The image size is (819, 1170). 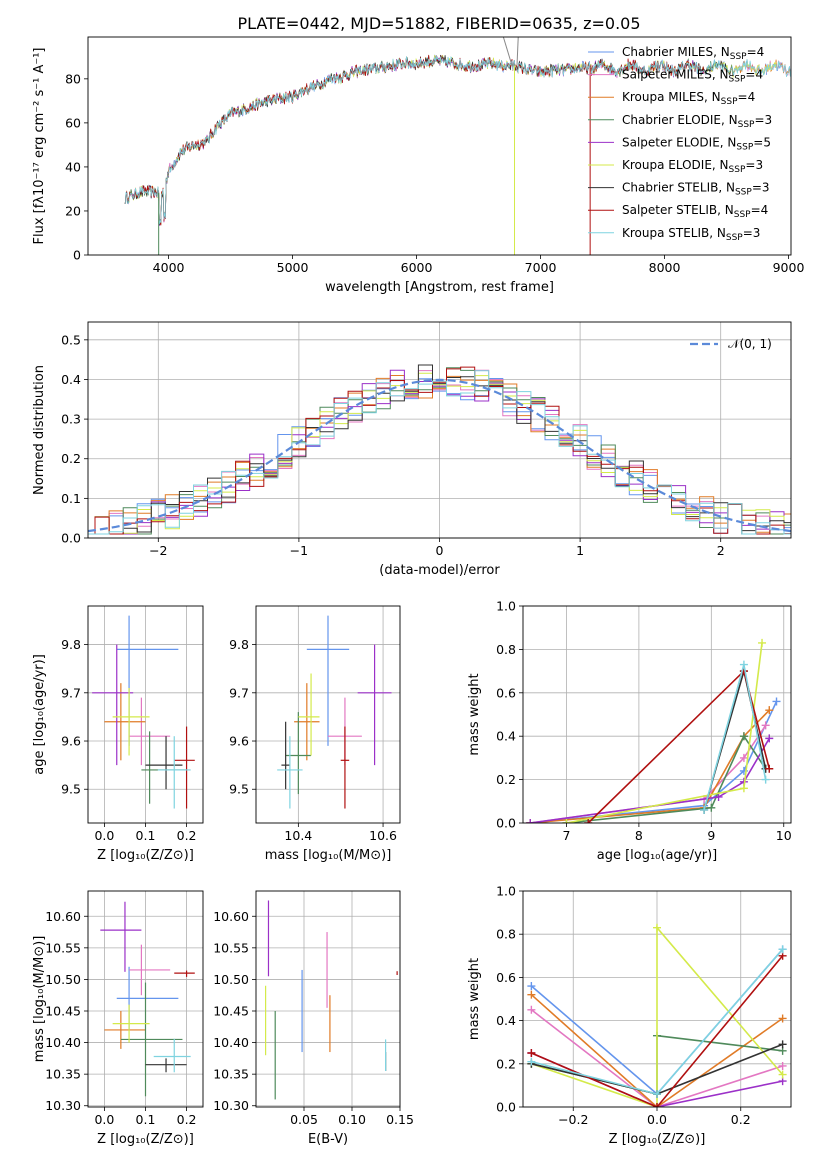 What do you see at coordinates (506, 891) in the screenshot?
I see `y-tick-label: 1.0` at bounding box center [506, 891].